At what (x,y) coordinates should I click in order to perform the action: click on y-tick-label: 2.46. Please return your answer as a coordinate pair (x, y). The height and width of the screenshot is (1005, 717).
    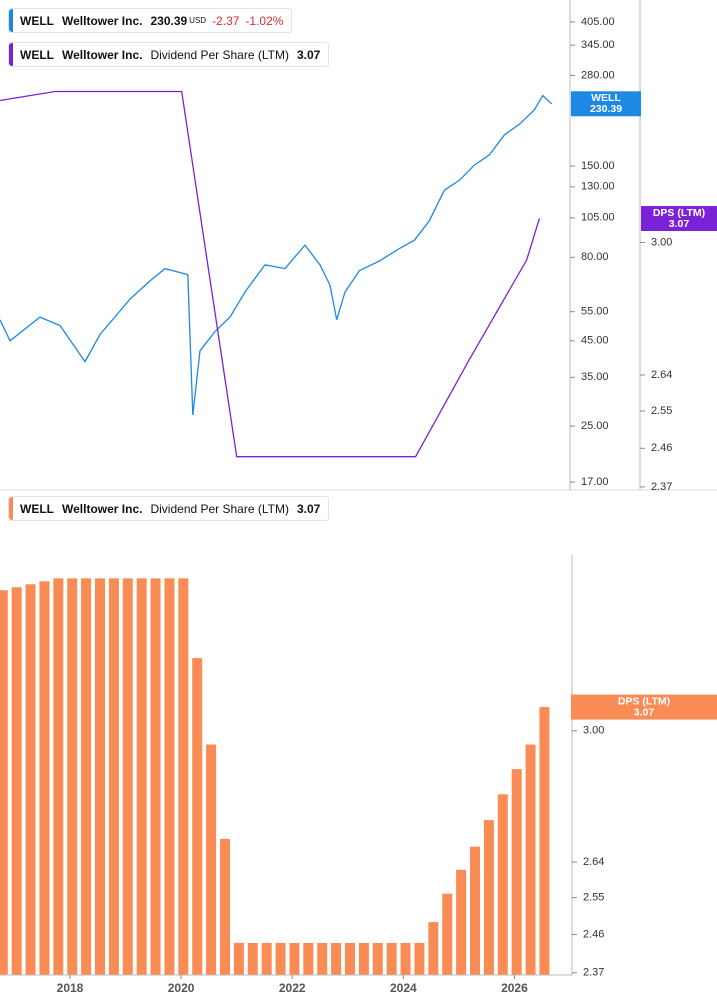
    Looking at the image, I should click on (593, 934).